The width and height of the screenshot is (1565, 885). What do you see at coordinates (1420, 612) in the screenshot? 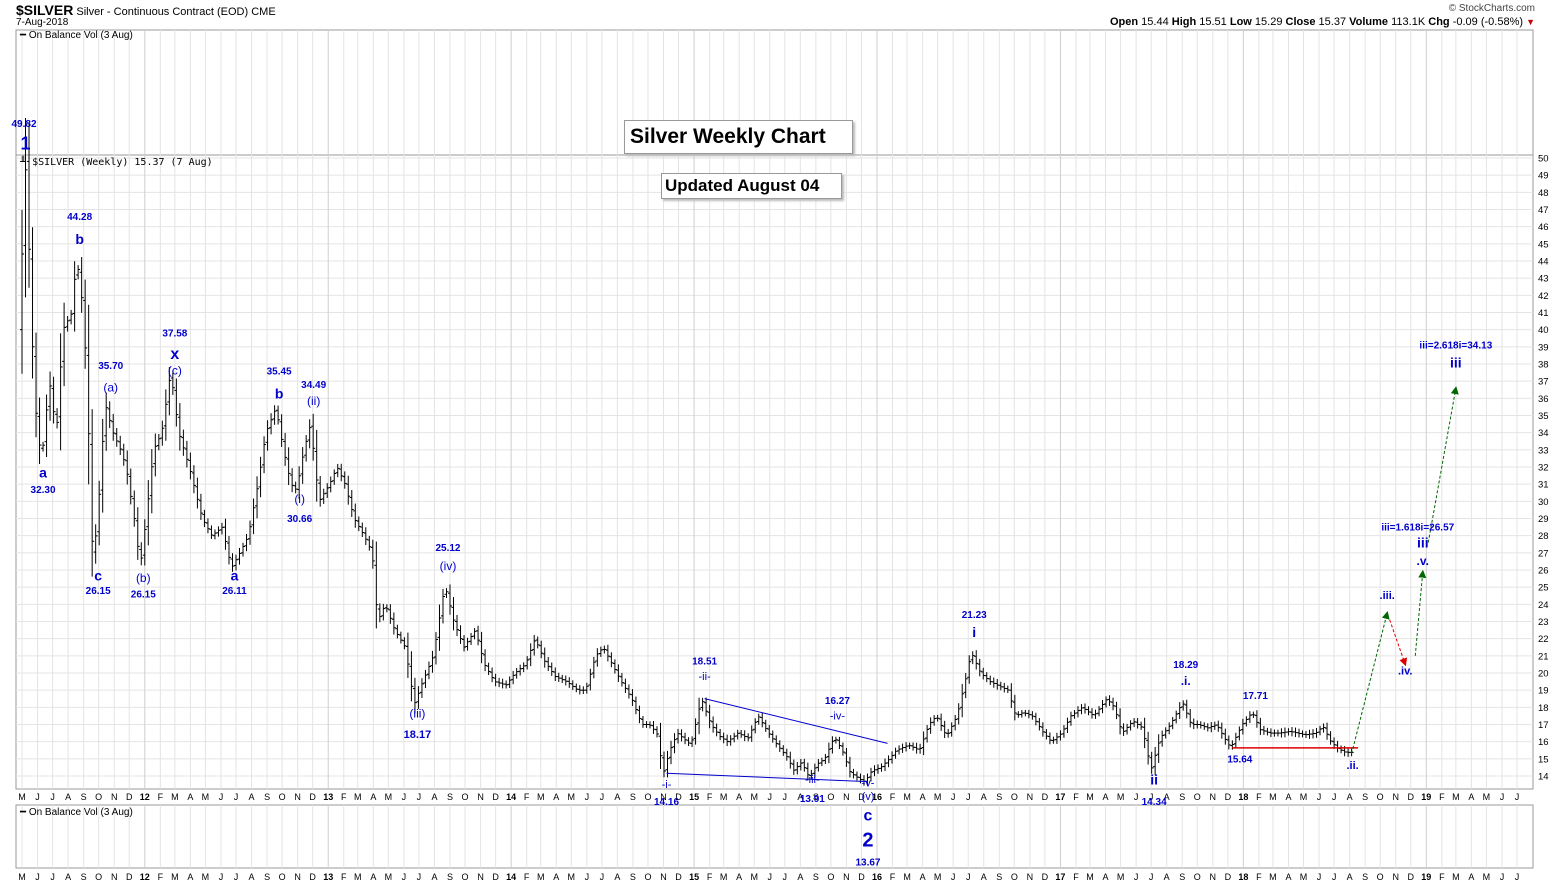
I see `projection-arrow` at bounding box center [1420, 612].